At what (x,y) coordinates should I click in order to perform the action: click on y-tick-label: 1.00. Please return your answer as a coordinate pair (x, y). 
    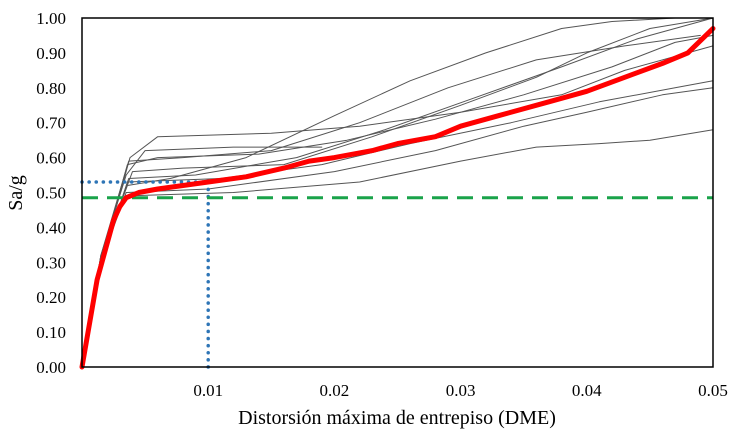
    Looking at the image, I should click on (51, 18).